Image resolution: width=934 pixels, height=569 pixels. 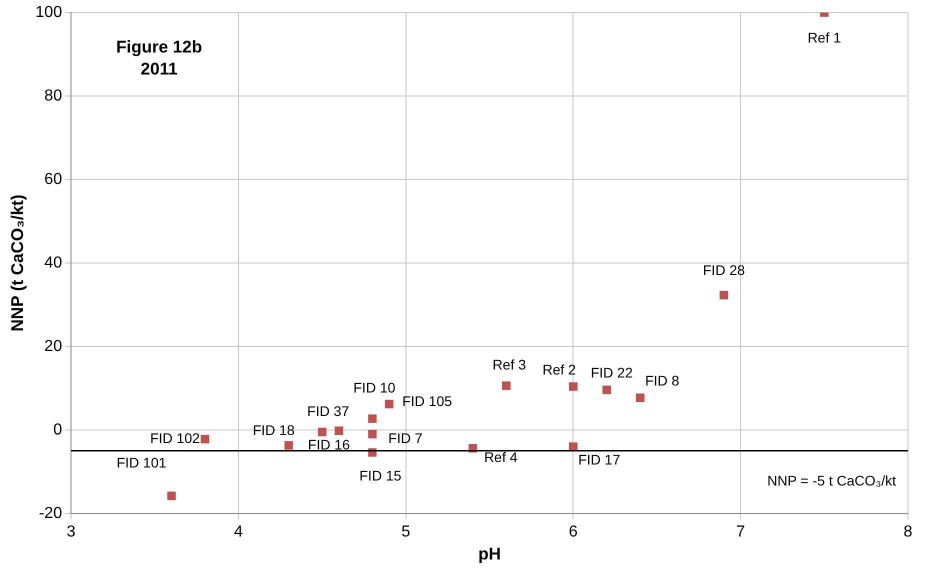 What do you see at coordinates (611, 372) in the screenshot?
I see `annotation: FID 22` at bounding box center [611, 372].